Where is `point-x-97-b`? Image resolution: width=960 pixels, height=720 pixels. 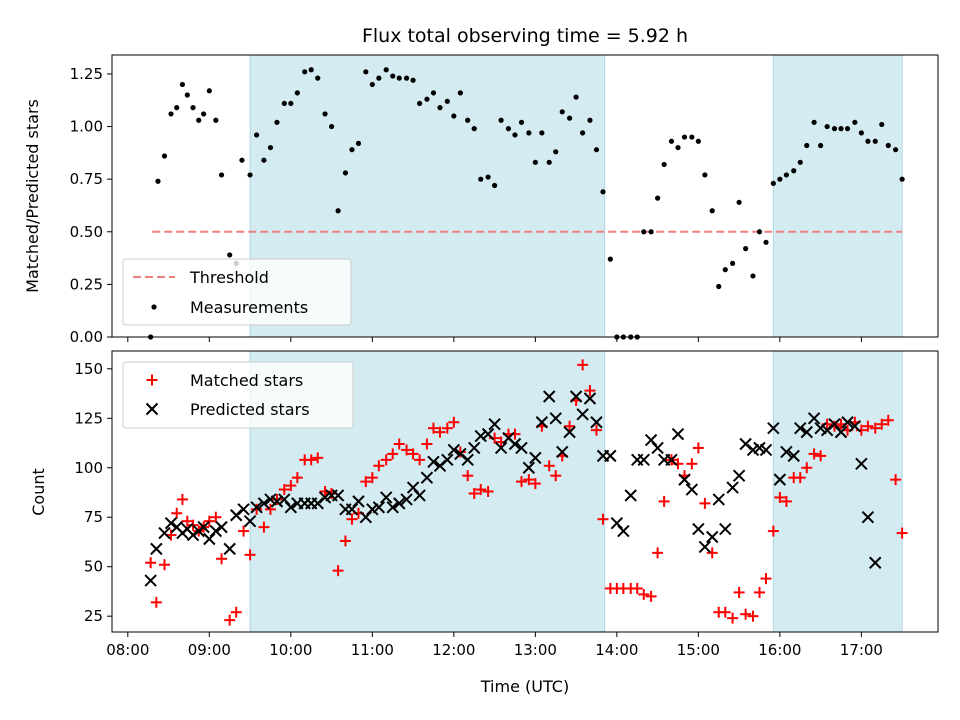 point-x-97-b is located at coordinates (800, 428).